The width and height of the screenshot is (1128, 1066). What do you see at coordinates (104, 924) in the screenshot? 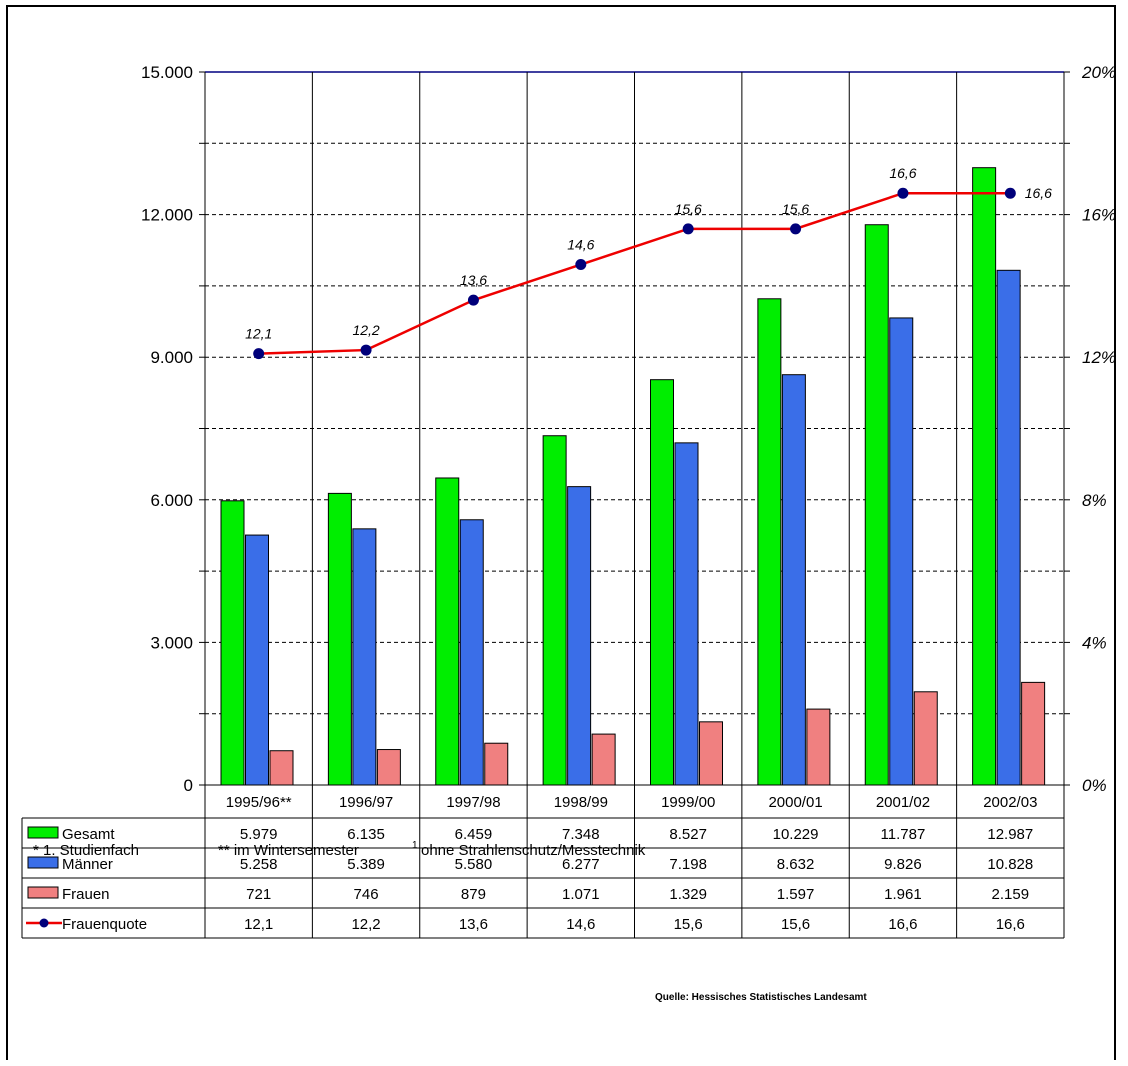
I see `table-row-label: Frauenquote` at bounding box center [104, 924].